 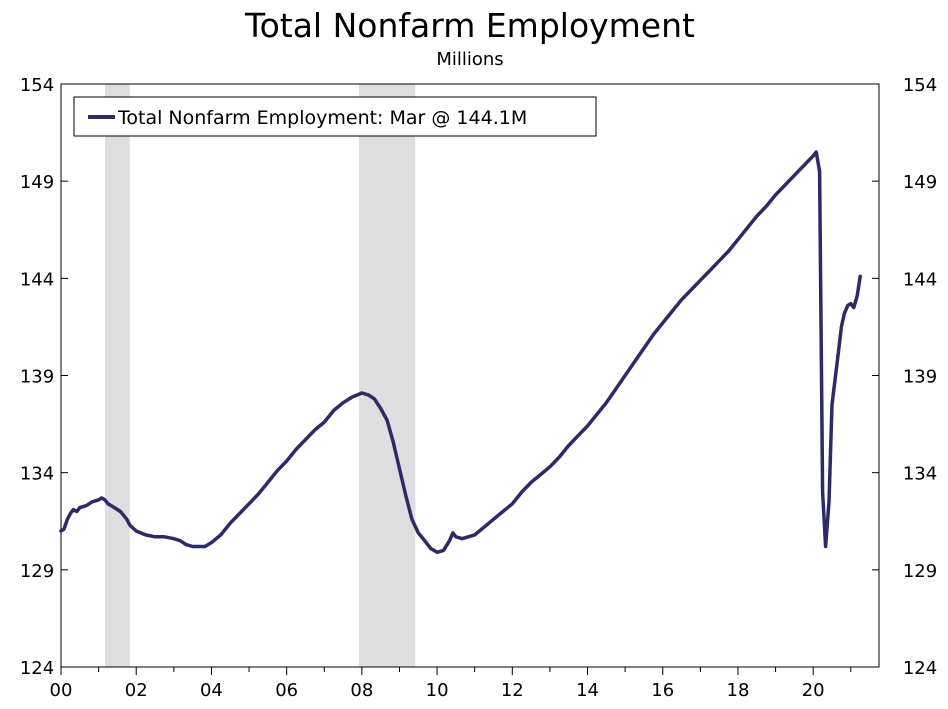 What do you see at coordinates (286, 690) in the screenshot?
I see `x-tick-label: 06` at bounding box center [286, 690].